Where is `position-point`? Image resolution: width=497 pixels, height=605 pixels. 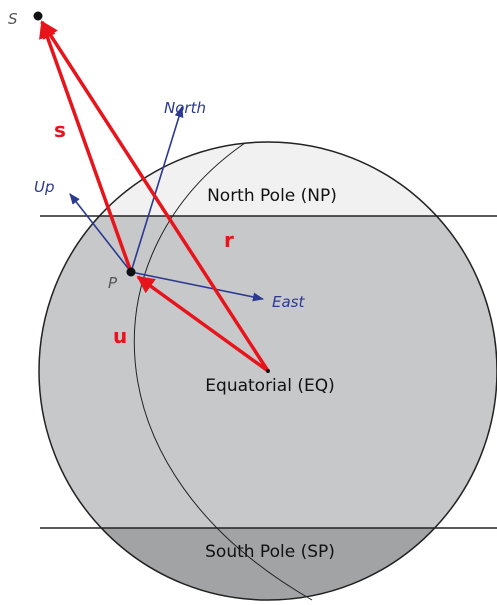 position-point is located at coordinates (131, 272).